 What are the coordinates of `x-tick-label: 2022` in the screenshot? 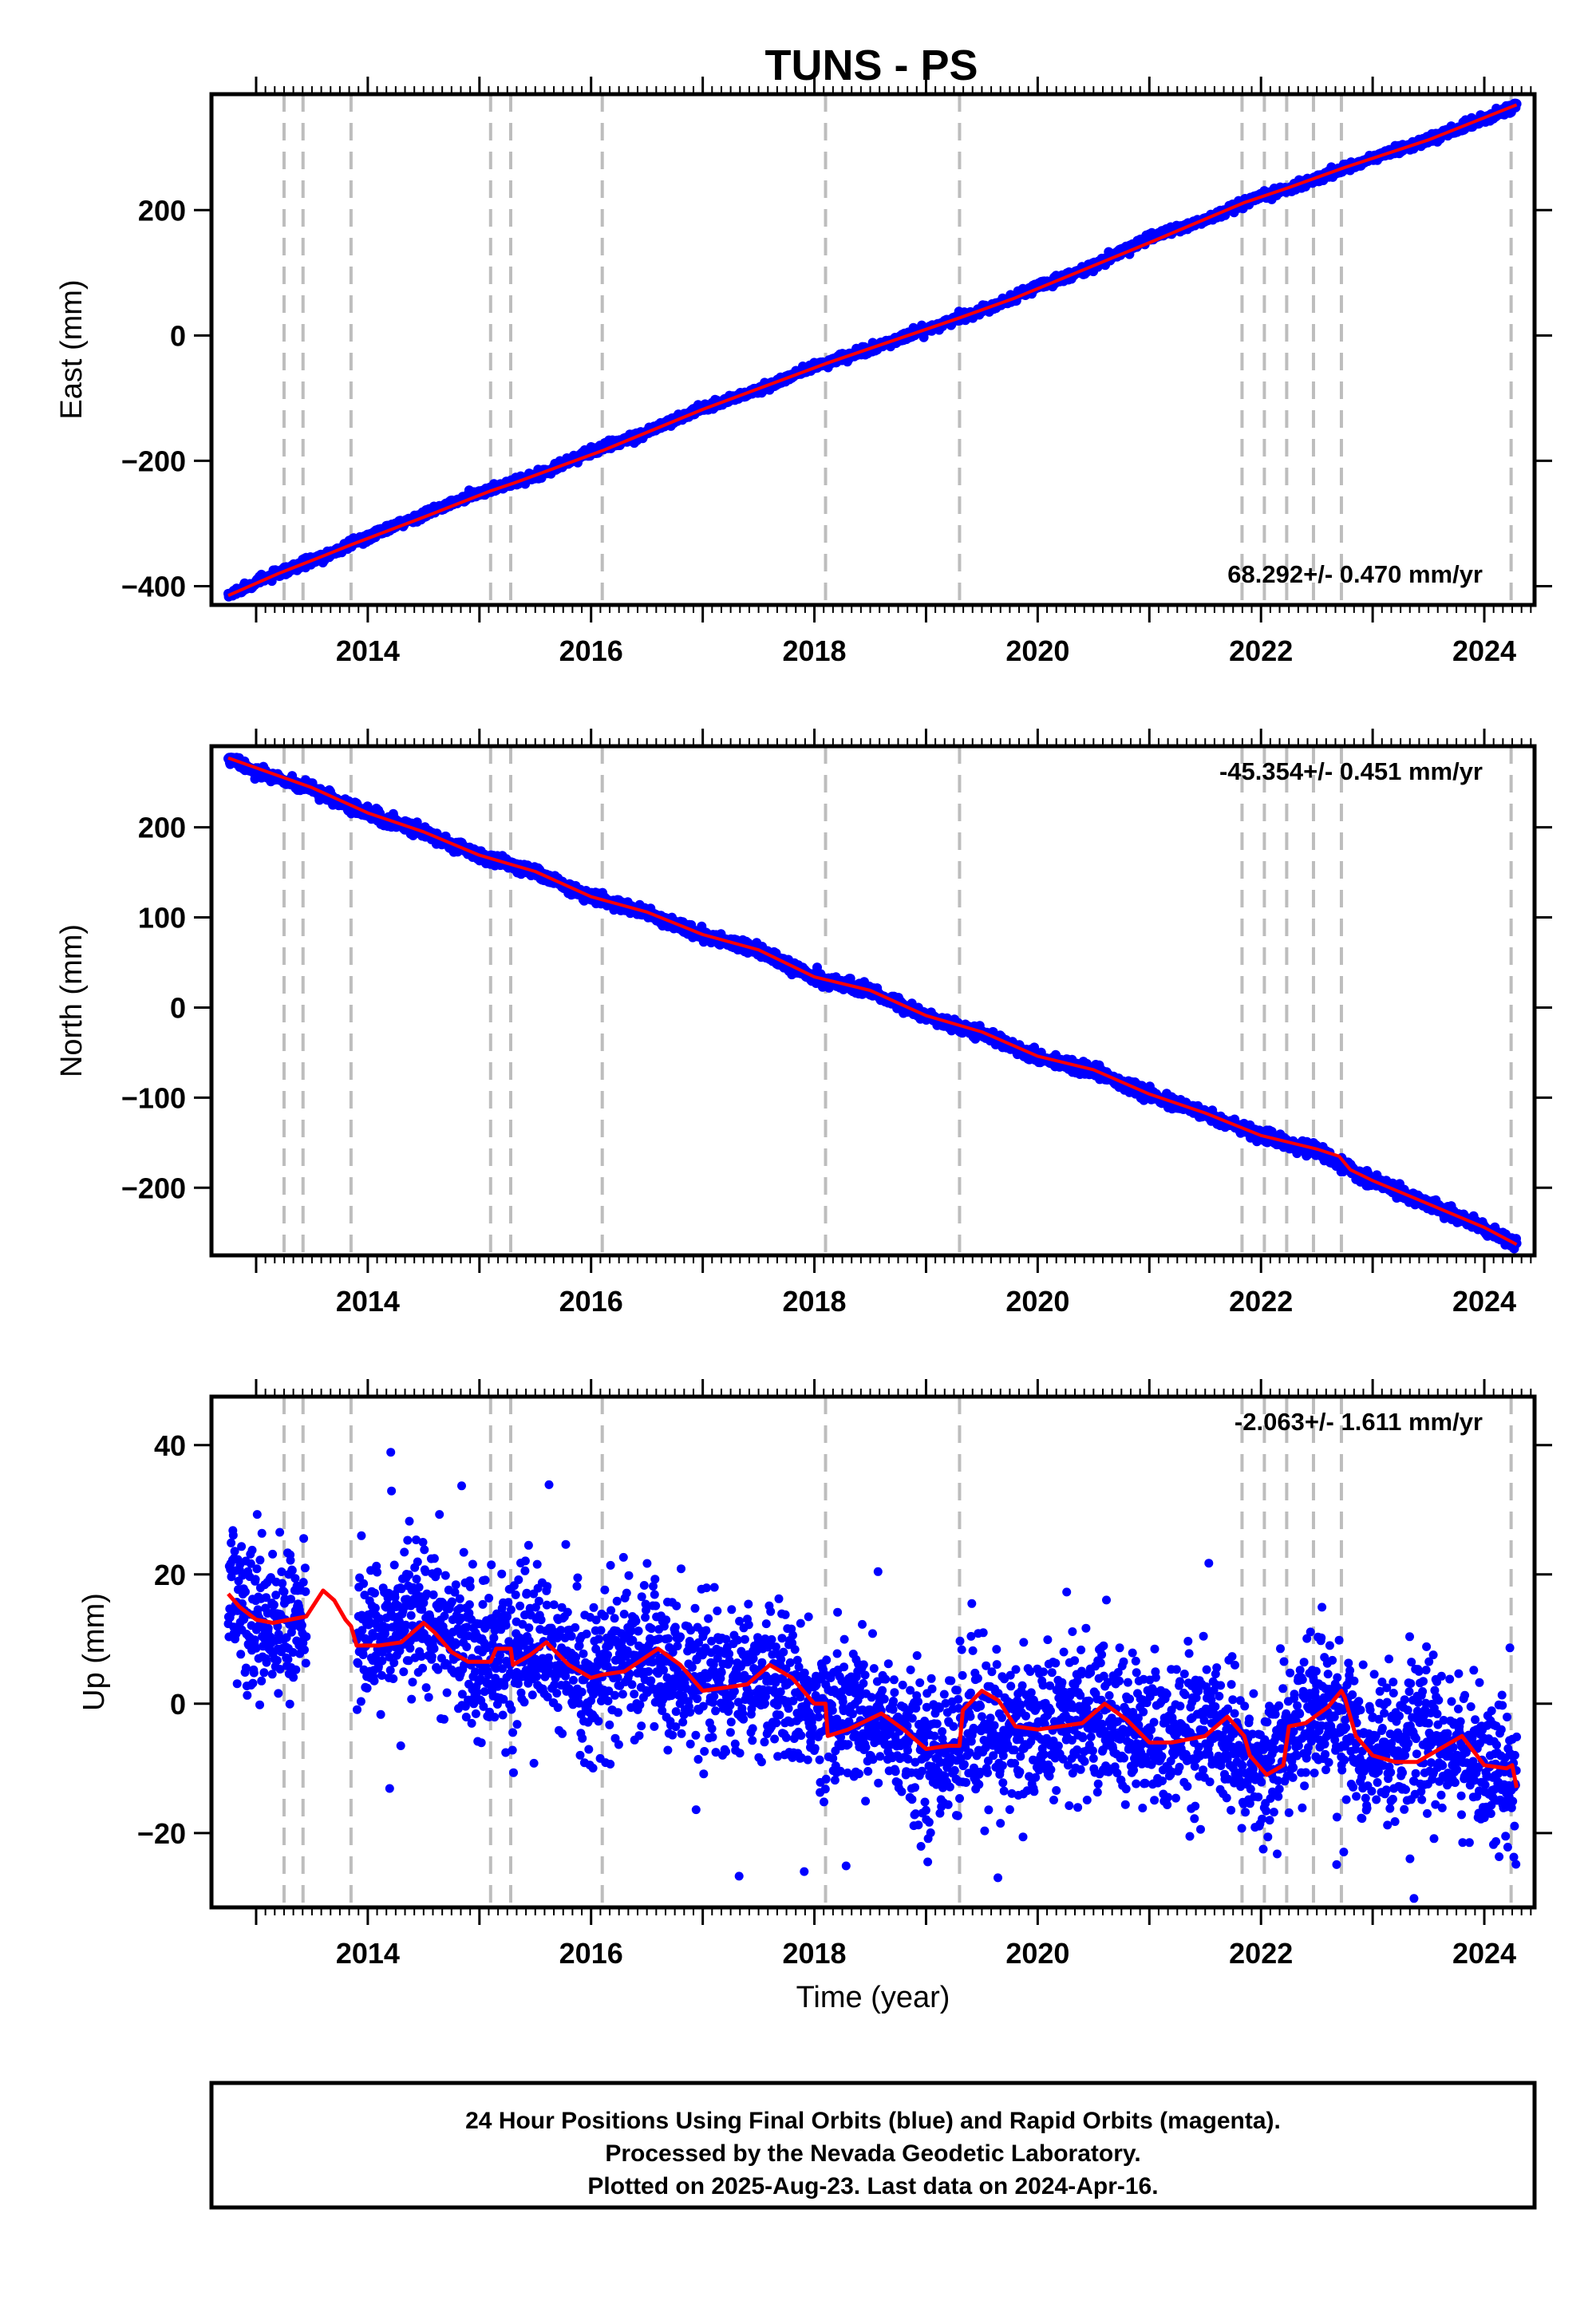 It's located at (1261, 650).